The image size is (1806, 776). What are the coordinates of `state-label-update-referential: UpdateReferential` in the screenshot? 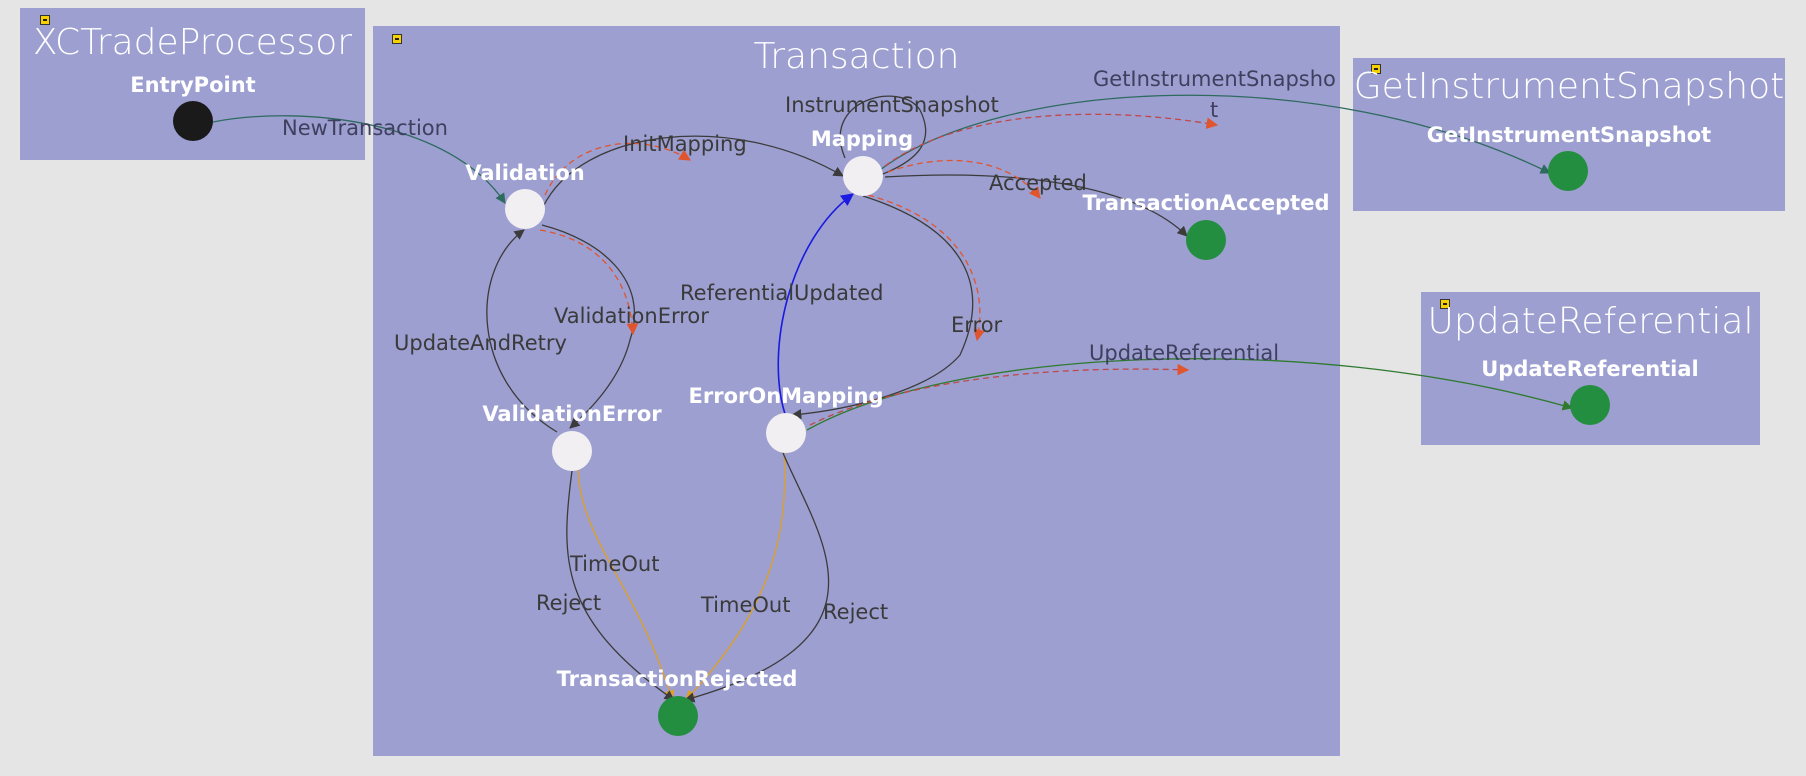 It's located at (1590, 369).